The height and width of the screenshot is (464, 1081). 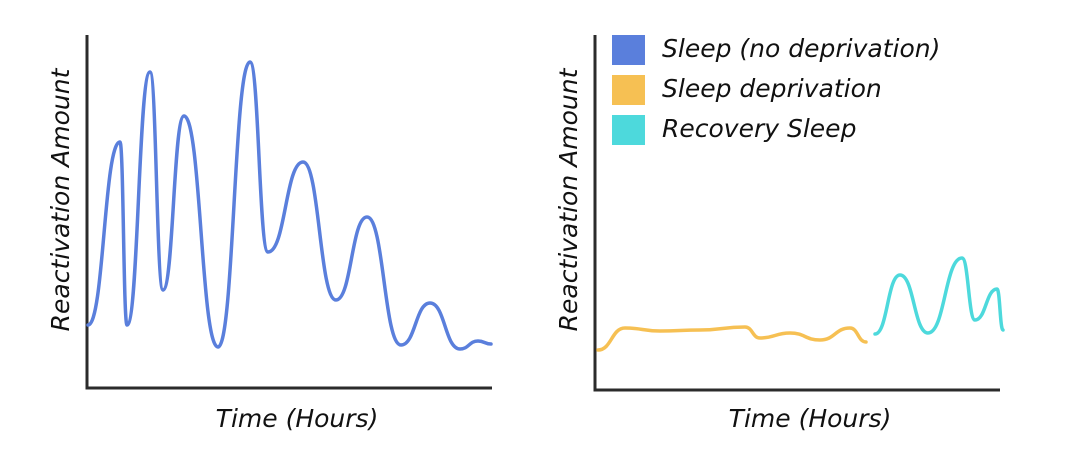 What do you see at coordinates (772, 88) in the screenshot?
I see `legend-label: Sleep deprivation` at bounding box center [772, 88].